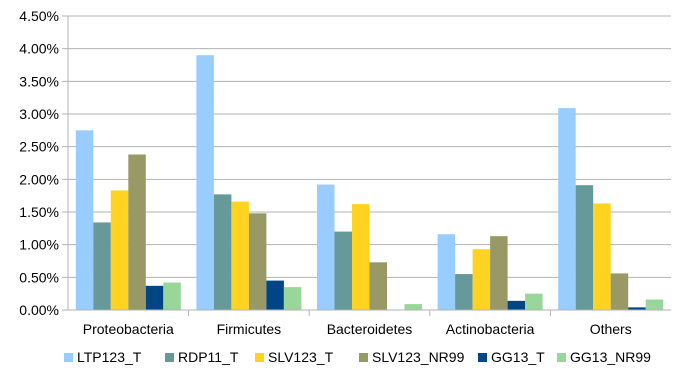 This screenshot has width=679, height=369. Describe the element at coordinates (418, 357) in the screenshot. I see `legend-label: SLV123_NR99` at that location.